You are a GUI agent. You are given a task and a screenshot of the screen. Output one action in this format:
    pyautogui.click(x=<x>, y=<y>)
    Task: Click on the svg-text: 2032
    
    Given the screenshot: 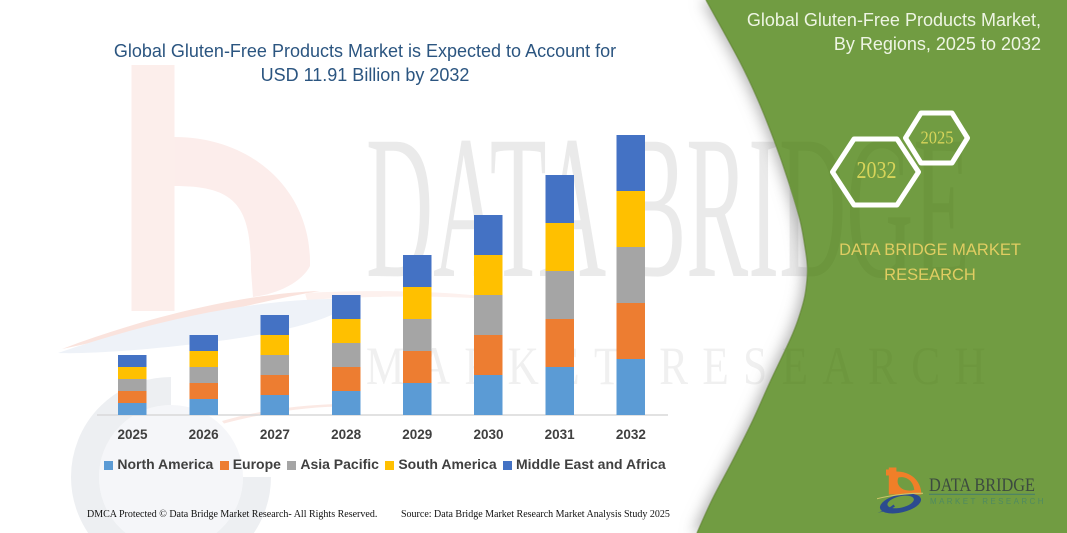 What is the action you would take?
    pyautogui.click(x=877, y=171)
    